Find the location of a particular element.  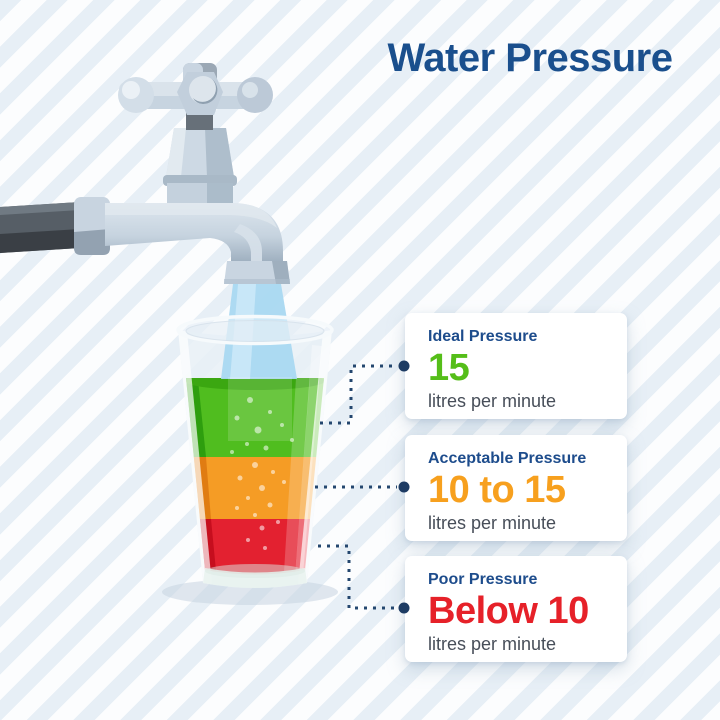

connector-lines is located at coordinates (356, 487).